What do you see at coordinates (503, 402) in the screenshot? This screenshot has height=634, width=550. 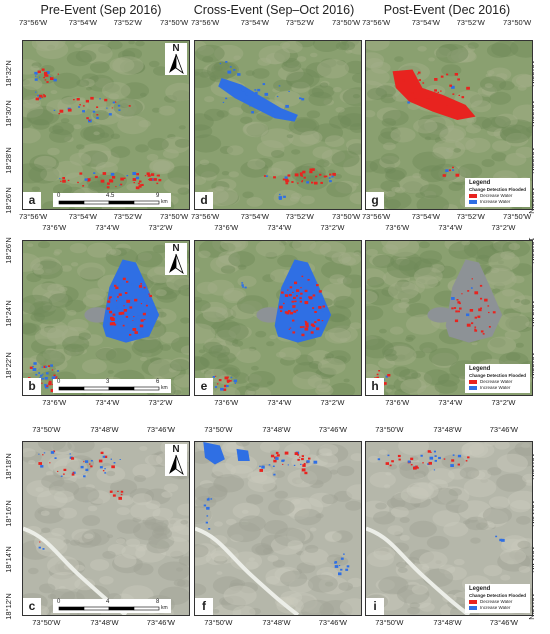 I see `longitude-tick-label: 73°2'W` at bounding box center [503, 402].